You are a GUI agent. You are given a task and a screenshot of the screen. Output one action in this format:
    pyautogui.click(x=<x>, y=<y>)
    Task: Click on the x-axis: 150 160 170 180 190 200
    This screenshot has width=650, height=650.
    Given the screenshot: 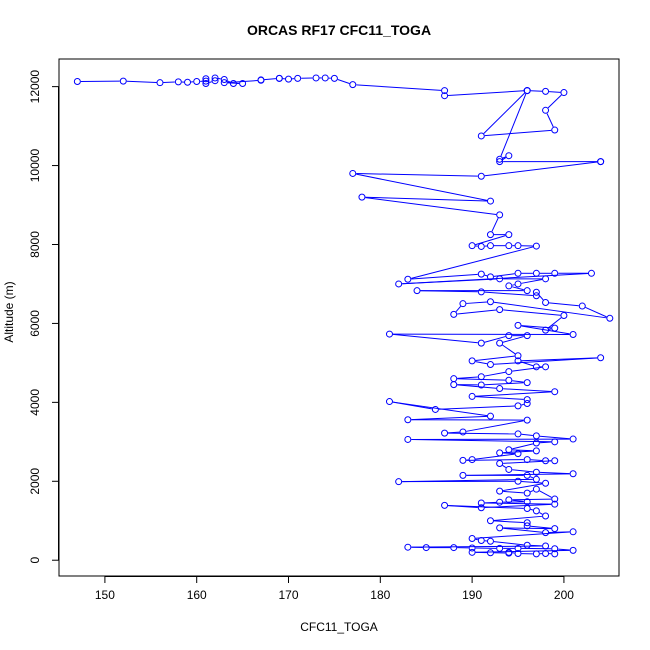 What is the action you would take?
    pyautogui.click(x=334, y=589)
    